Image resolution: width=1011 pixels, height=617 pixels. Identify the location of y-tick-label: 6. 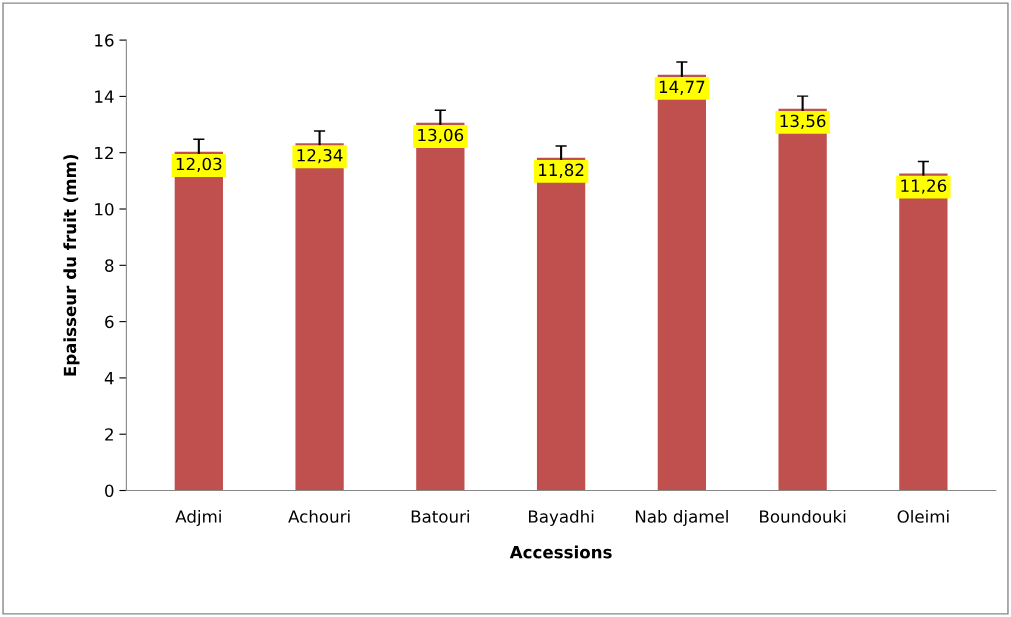
(109, 322).